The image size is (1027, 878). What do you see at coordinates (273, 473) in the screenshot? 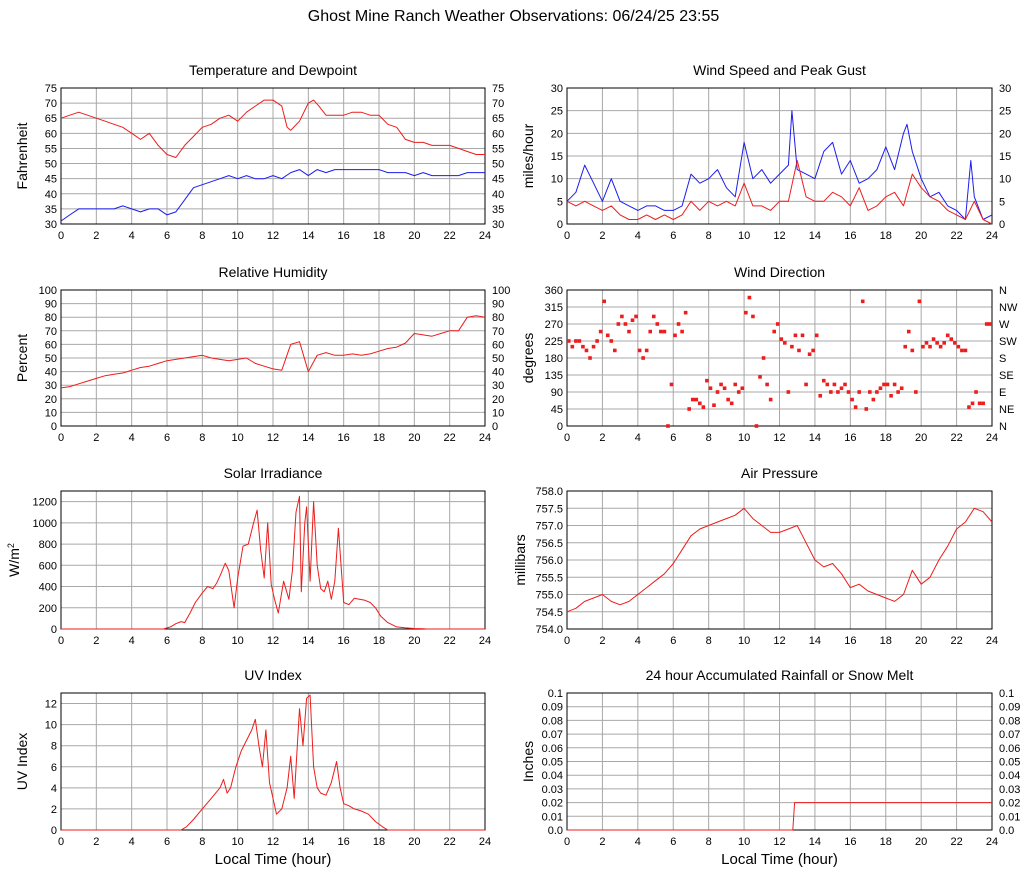
I see `chart-title: Solar Irradiance` at bounding box center [273, 473].